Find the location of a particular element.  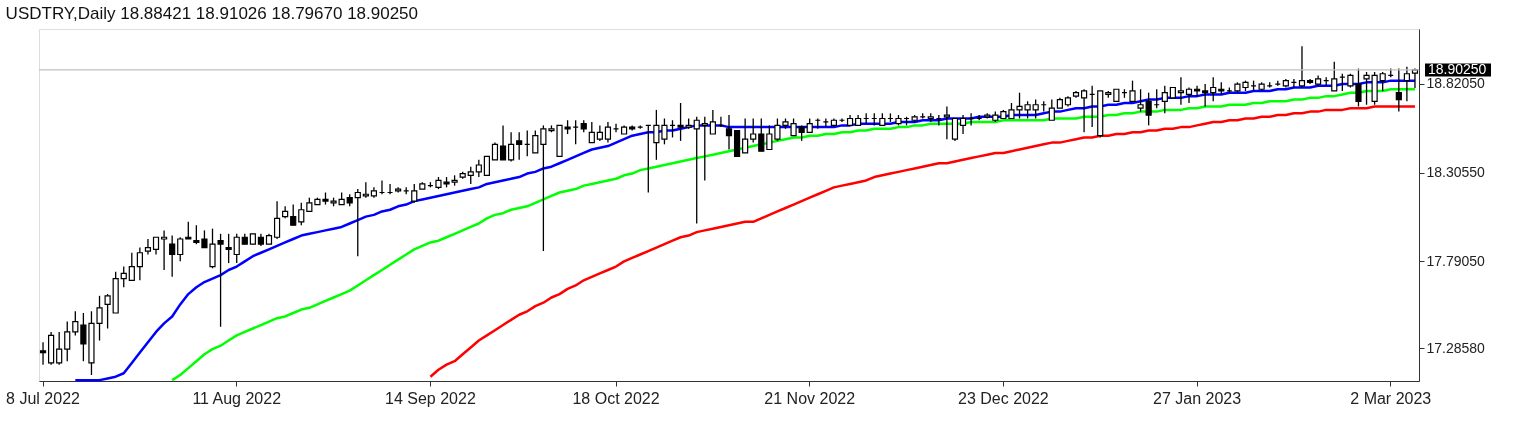

x-tick-label: 23 Dec 2022 is located at coordinates (1003, 398).